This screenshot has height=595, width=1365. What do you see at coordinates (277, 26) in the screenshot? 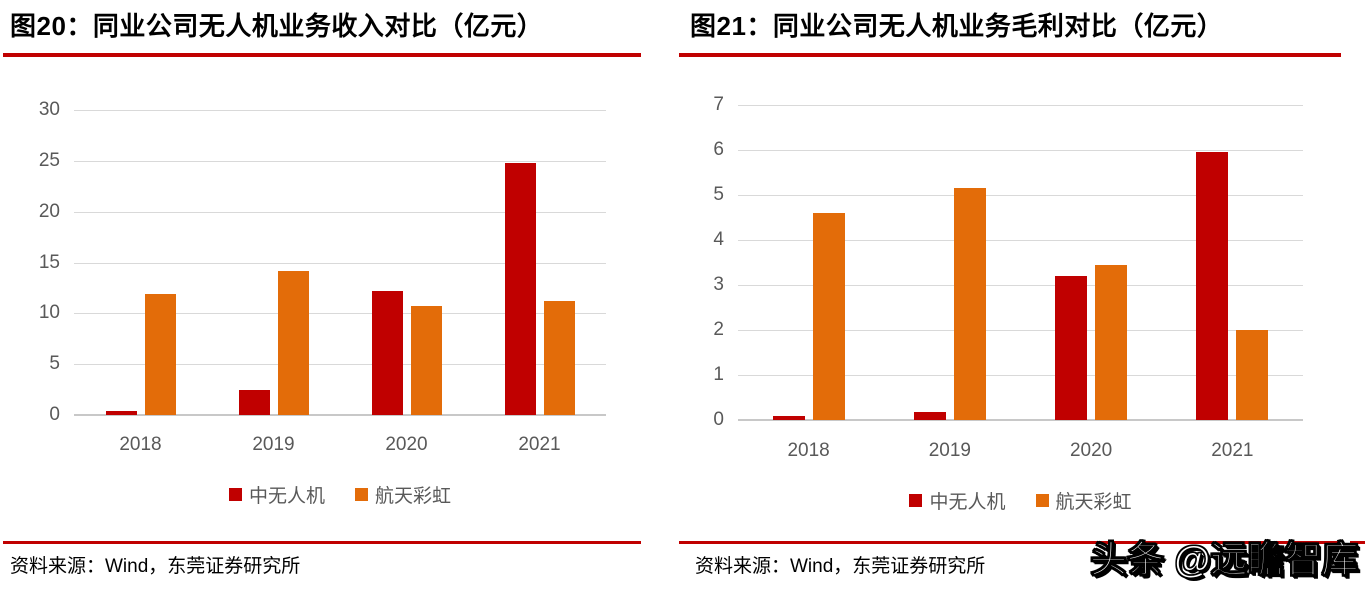
I see `chart-title-revenue: 图20：同业公司无人机业务收入对比（亿元）` at bounding box center [277, 26].